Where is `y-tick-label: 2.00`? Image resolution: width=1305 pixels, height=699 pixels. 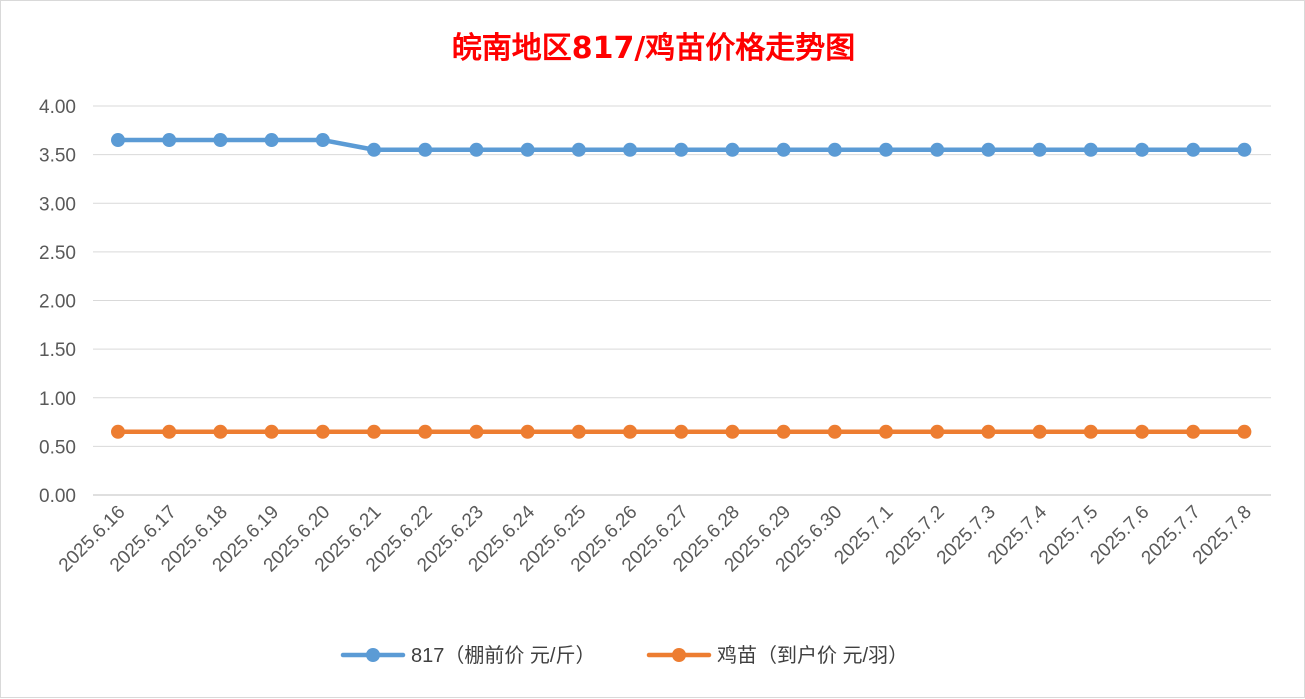 y-tick-label: 2.00 is located at coordinates (57, 302).